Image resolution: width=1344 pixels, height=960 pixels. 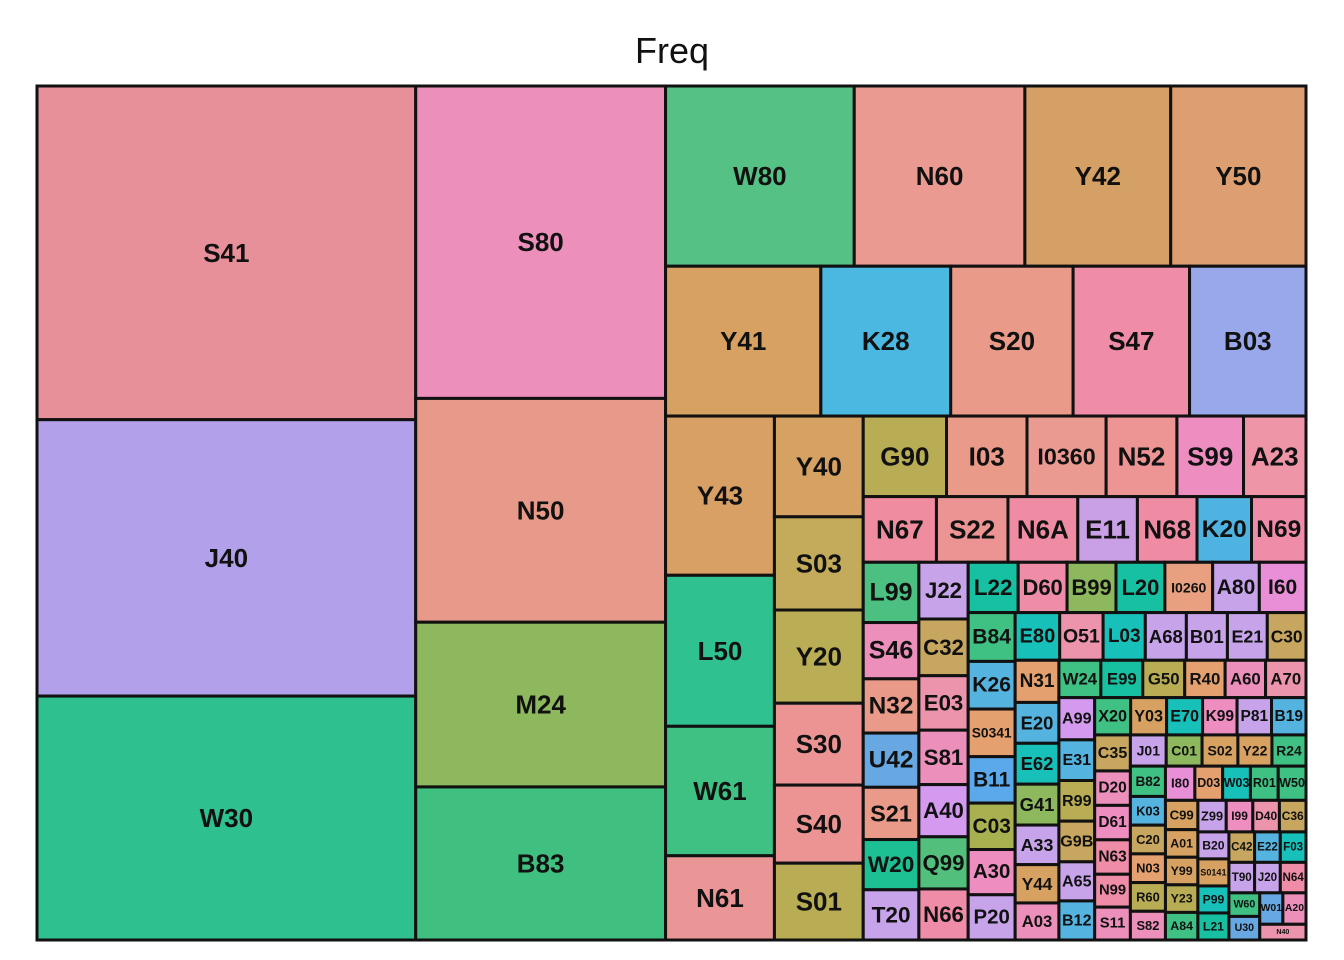 What do you see at coordinates (1077, 881) in the screenshot?
I see `treemap-label: A65` at bounding box center [1077, 881].